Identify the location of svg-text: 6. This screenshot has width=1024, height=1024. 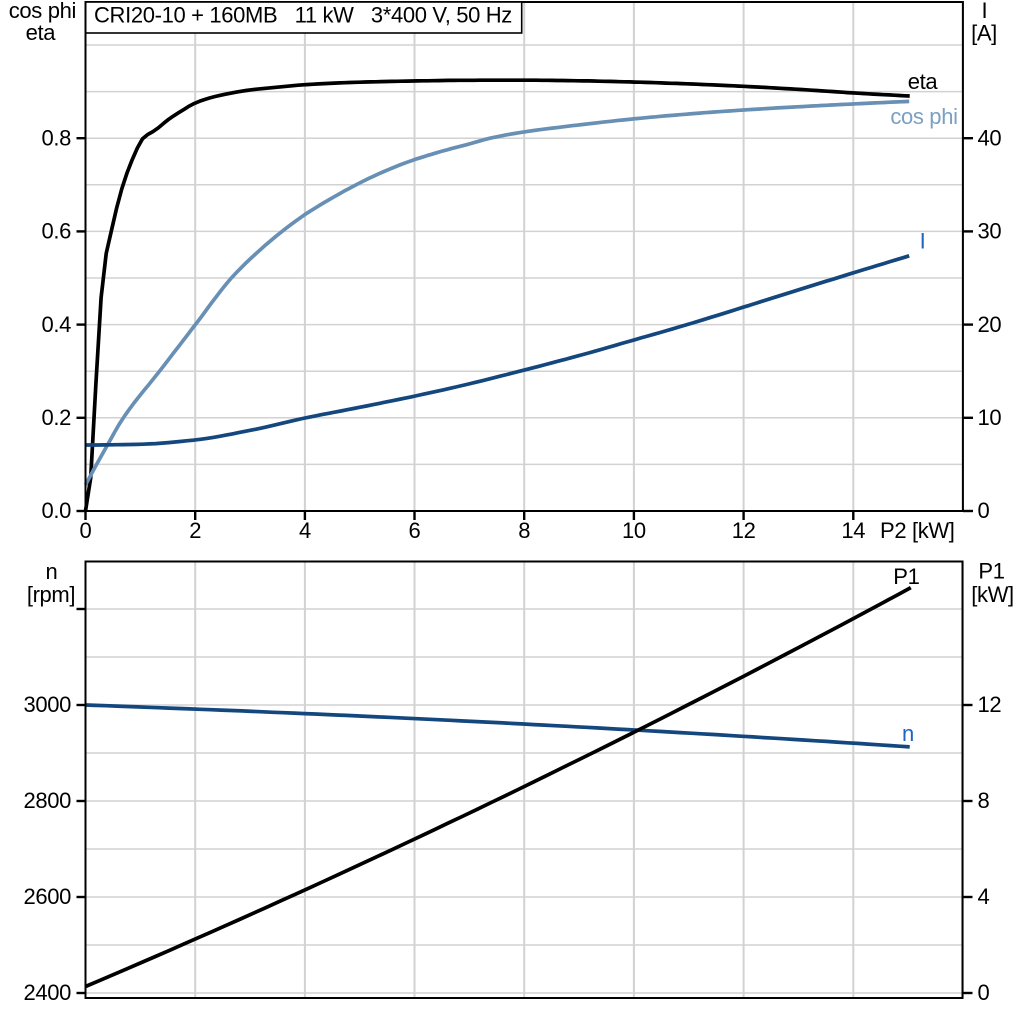
(415, 530).